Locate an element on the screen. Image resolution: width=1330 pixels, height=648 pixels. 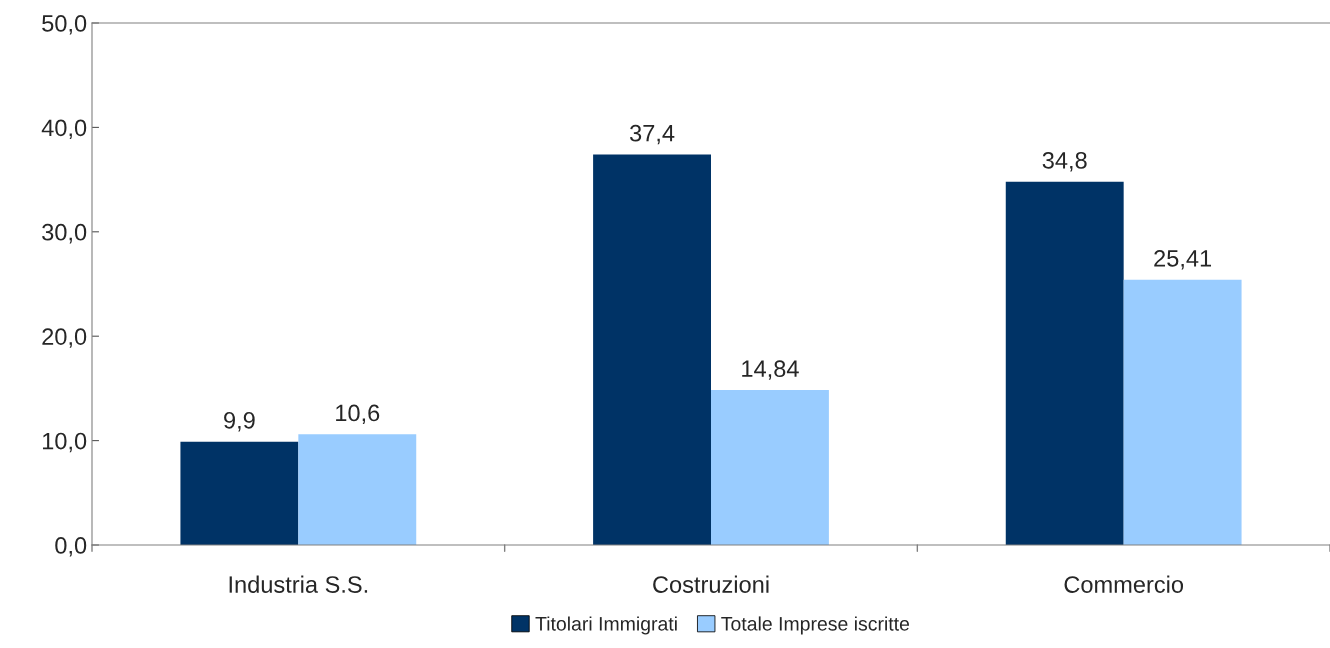
data-label: 9,9 is located at coordinates (239, 421).